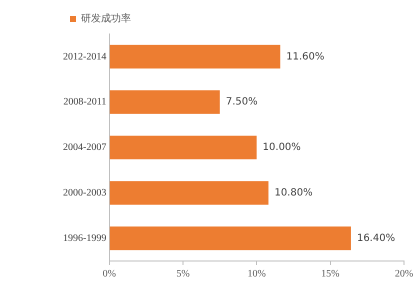  I want to click on y-tick-label: 2012-2014, so click(84, 56).